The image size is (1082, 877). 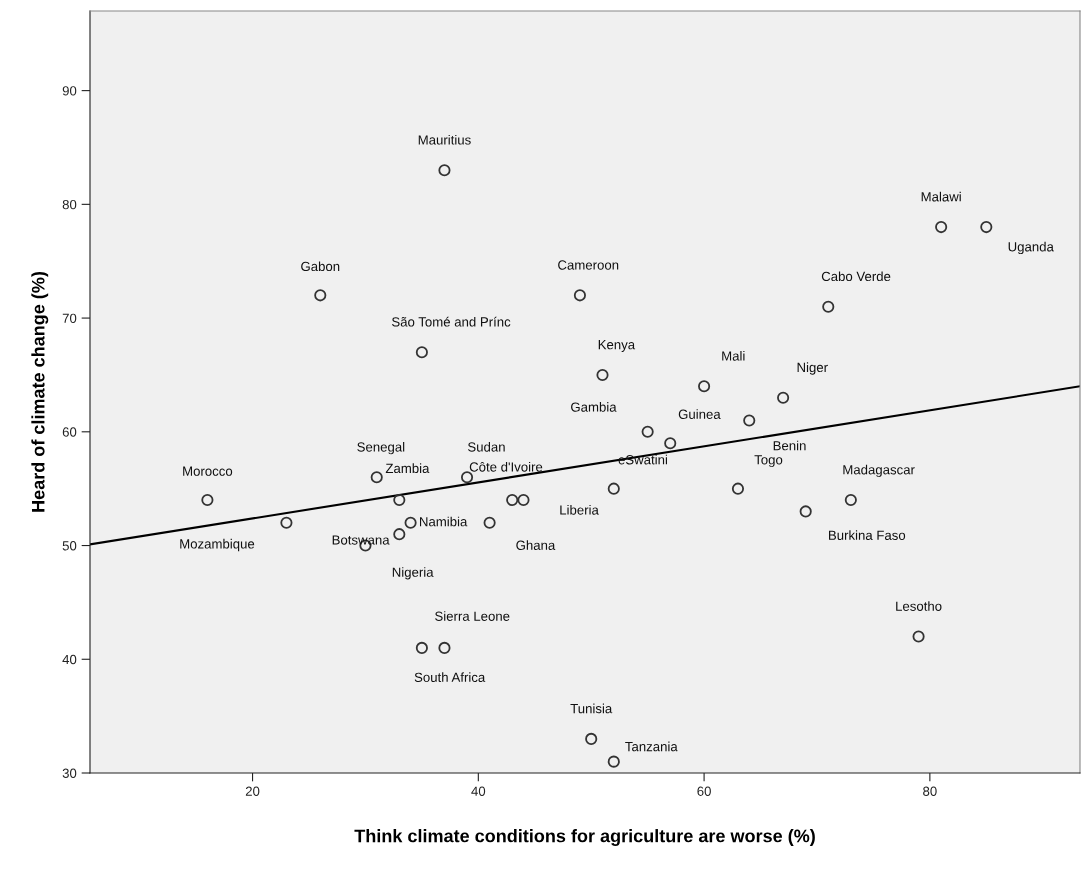 I want to click on x-tick-label: 60, so click(x=704, y=791).